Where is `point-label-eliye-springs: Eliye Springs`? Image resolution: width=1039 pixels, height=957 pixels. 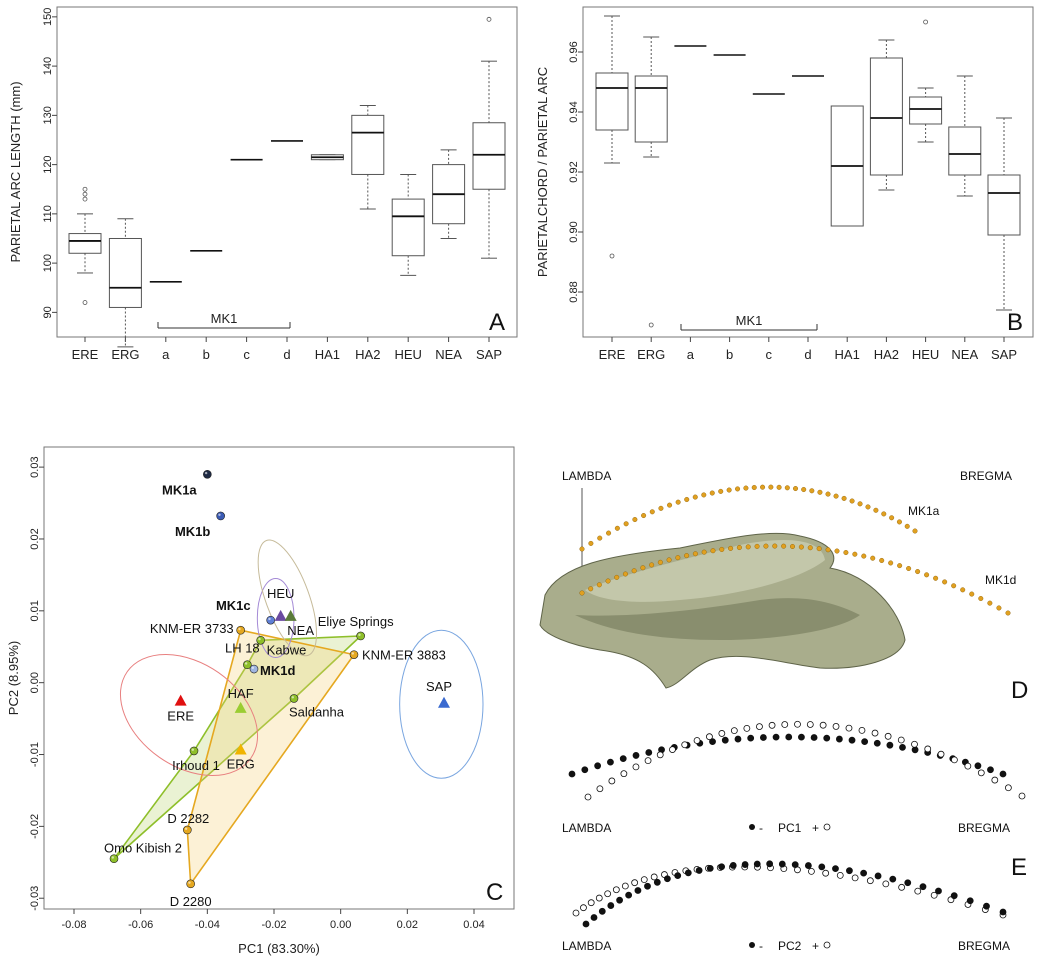
point-label-eliye-springs: Eliye Springs is located at coordinates (356, 621).